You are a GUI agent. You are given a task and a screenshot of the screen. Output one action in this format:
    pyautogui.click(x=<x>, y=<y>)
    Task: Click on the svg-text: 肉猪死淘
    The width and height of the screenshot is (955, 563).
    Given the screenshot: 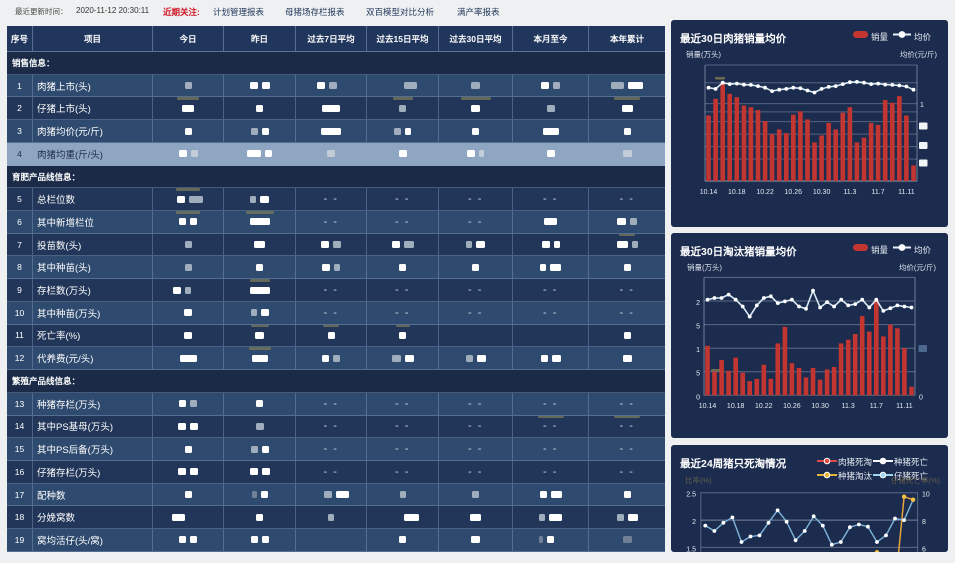 What is the action you would take?
    pyautogui.click(x=855, y=462)
    